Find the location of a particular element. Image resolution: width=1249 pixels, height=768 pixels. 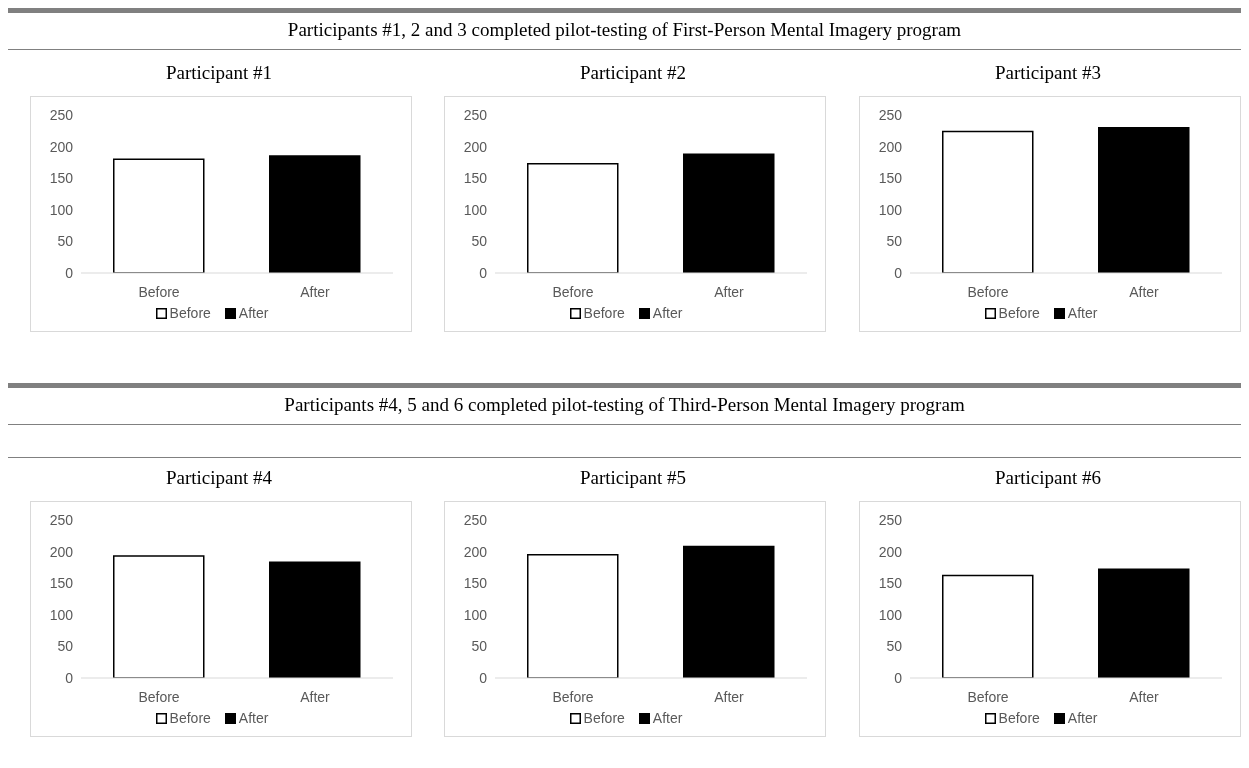

chart-title: Participant #4 is located at coordinates (219, 478).